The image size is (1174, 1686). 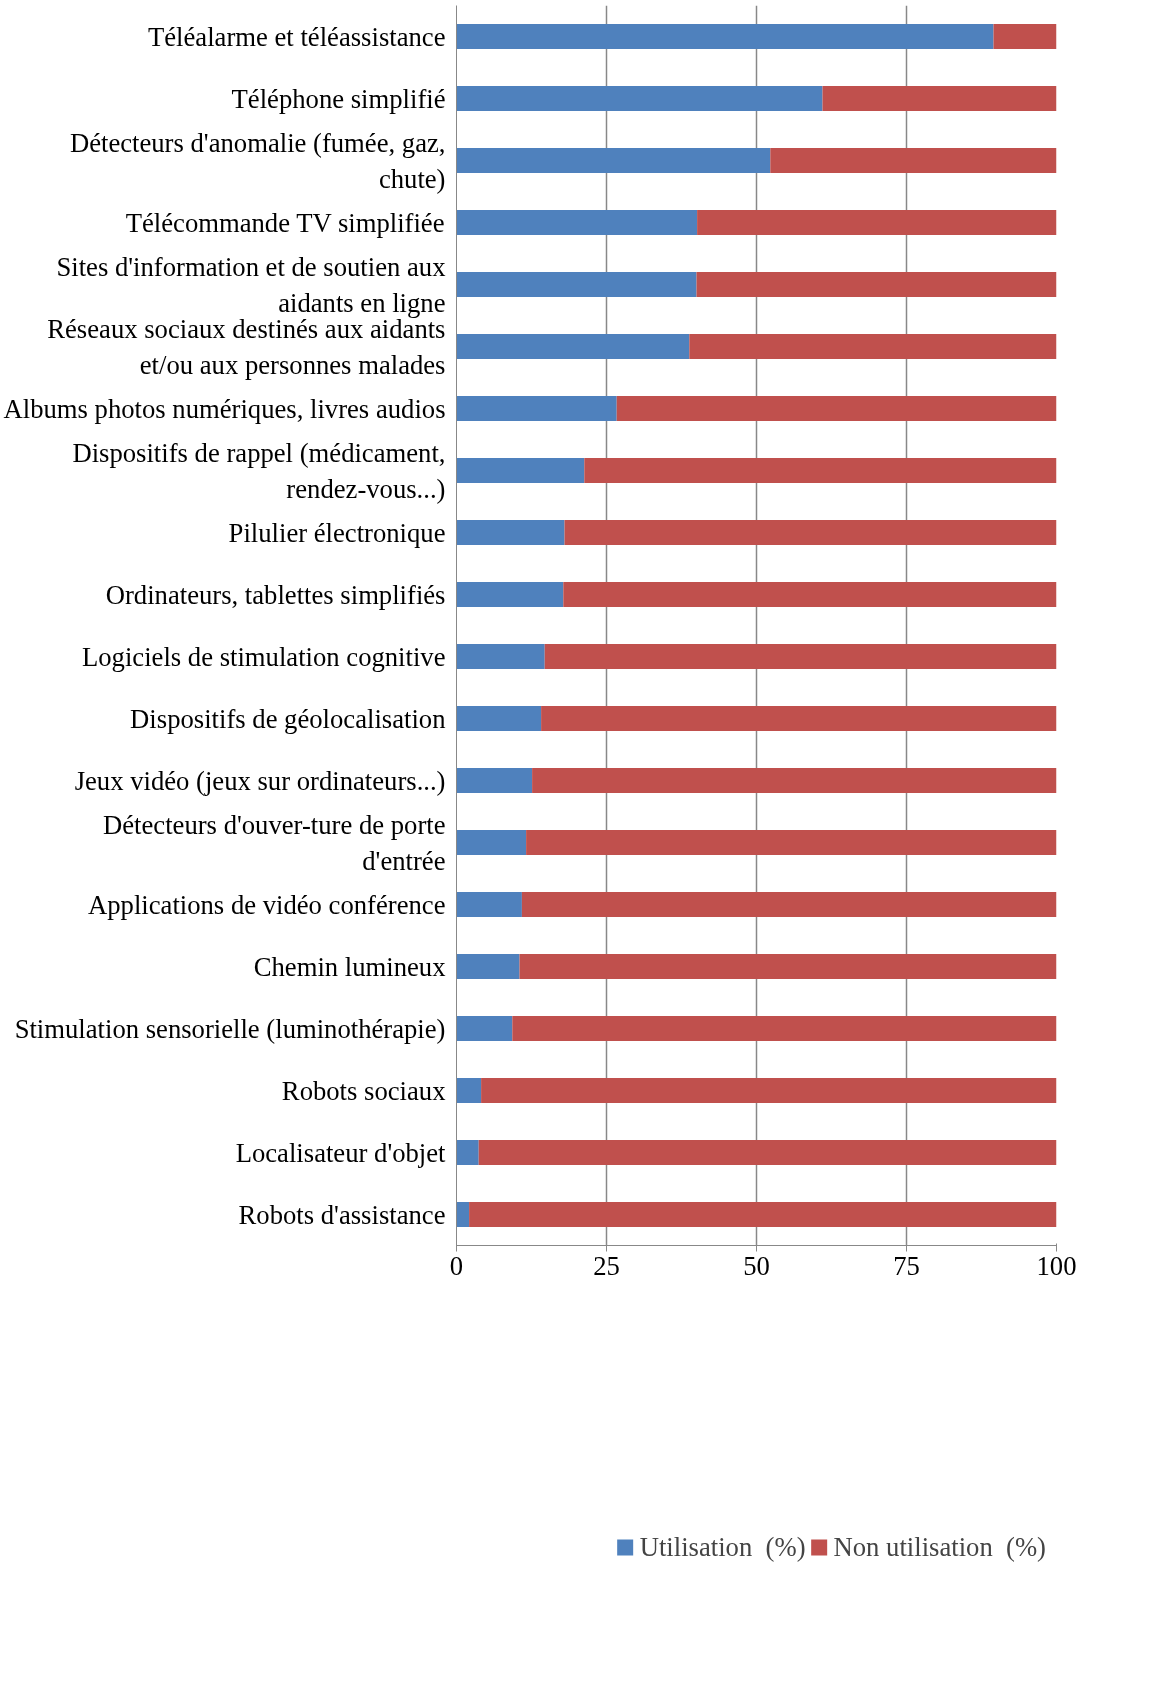 What do you see at coordinates (338, 98) in the screenshot?
I see `y-tick-label: Téléphone simplifié` at bounding box center [338, 98].